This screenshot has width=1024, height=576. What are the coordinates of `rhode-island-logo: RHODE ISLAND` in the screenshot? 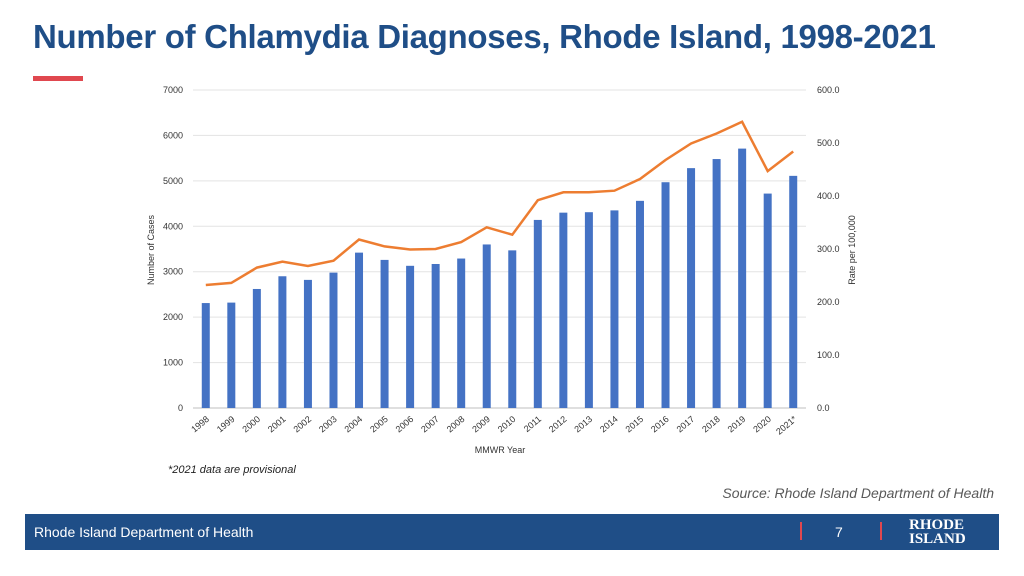 It's located at (937, 532).